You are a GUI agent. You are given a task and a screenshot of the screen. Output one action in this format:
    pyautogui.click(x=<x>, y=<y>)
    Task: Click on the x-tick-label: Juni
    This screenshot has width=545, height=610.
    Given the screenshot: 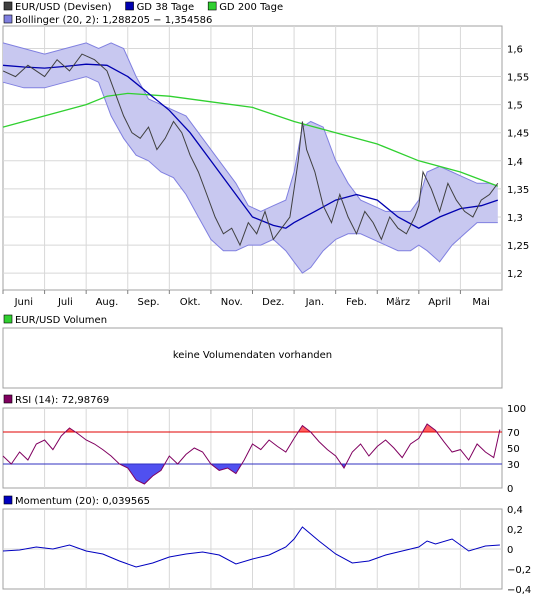 What is the action you would take?
    pyautogui.click(x=23, y=302)
    